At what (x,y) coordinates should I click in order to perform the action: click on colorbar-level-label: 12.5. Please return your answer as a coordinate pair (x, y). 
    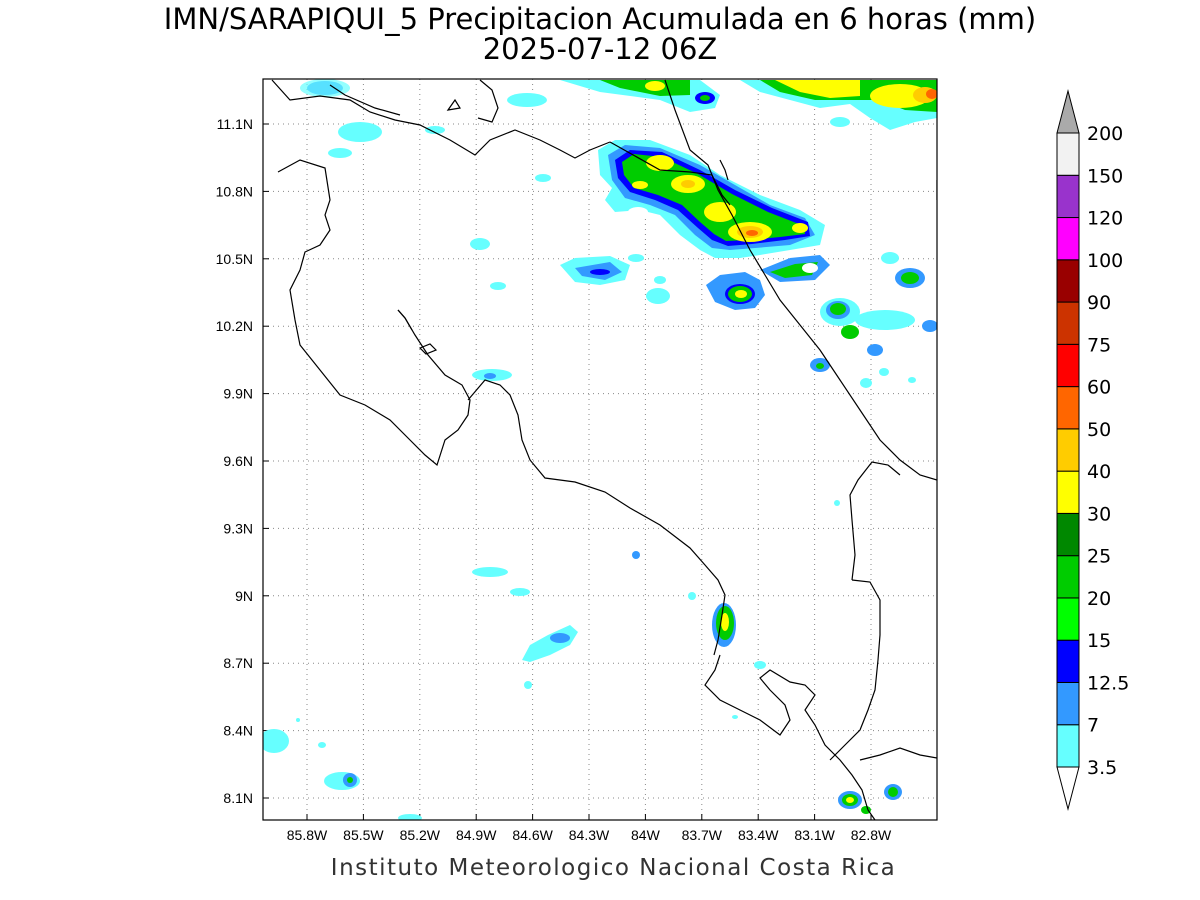
    Looking at the image, I should click on (1108, 683).